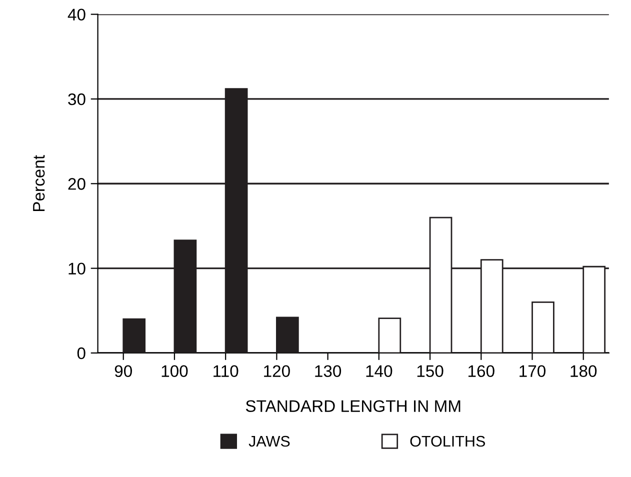  Describe the element at coordinates (39, 183) in the screenshot. I see `y-axis-title: Percent` at that location.